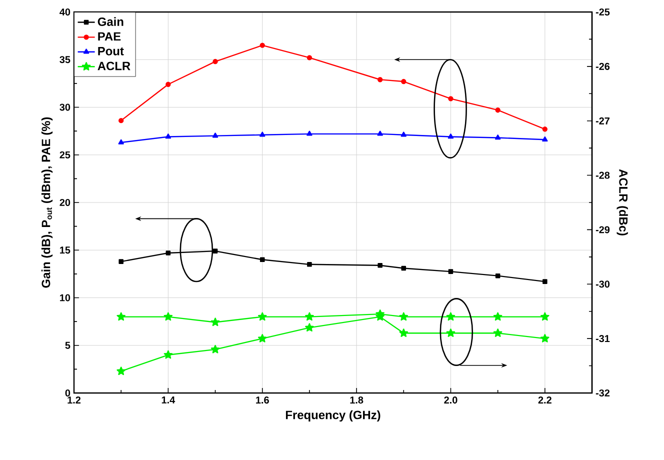 This screenshot has width=664, height=460. What do you see at coordinates (114, 66) in the screenshot?
I see `legend-label: ACLR` at bounding box center [114, 66].